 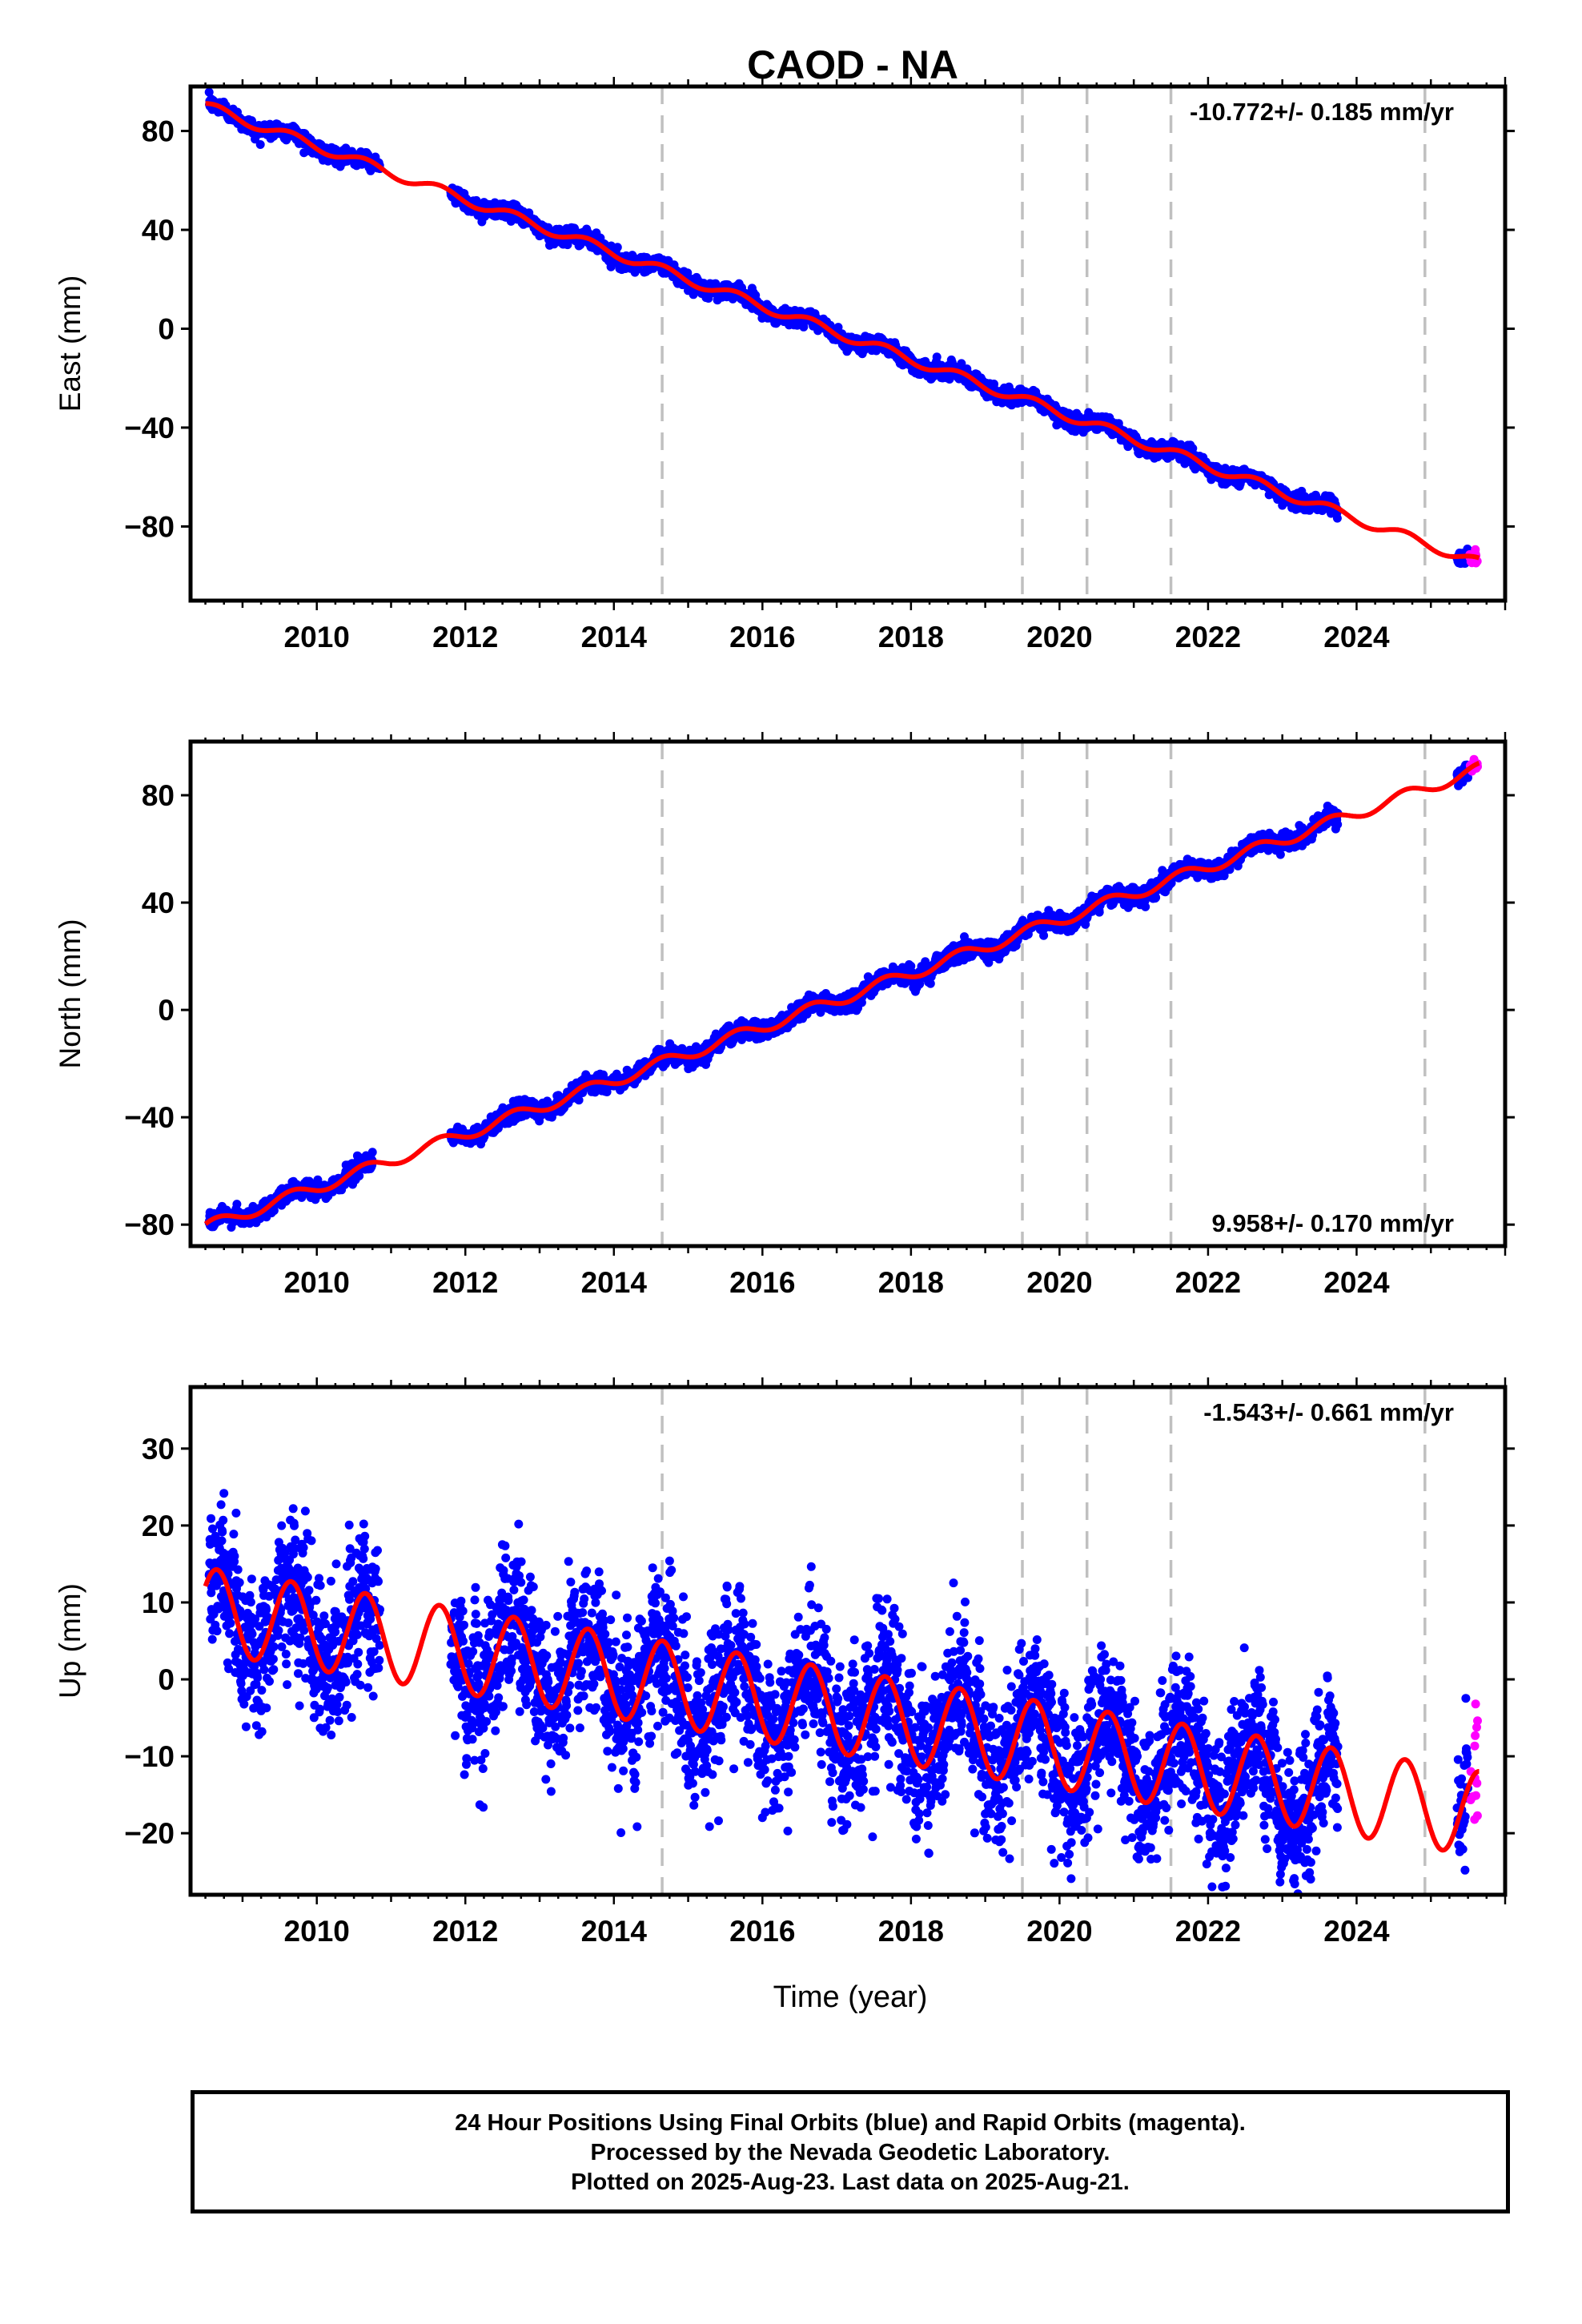 What do you see at coordinates (465, 637) in the screenshot?
I see `x-tick-label: 2012` at bounding box center [465, 637].